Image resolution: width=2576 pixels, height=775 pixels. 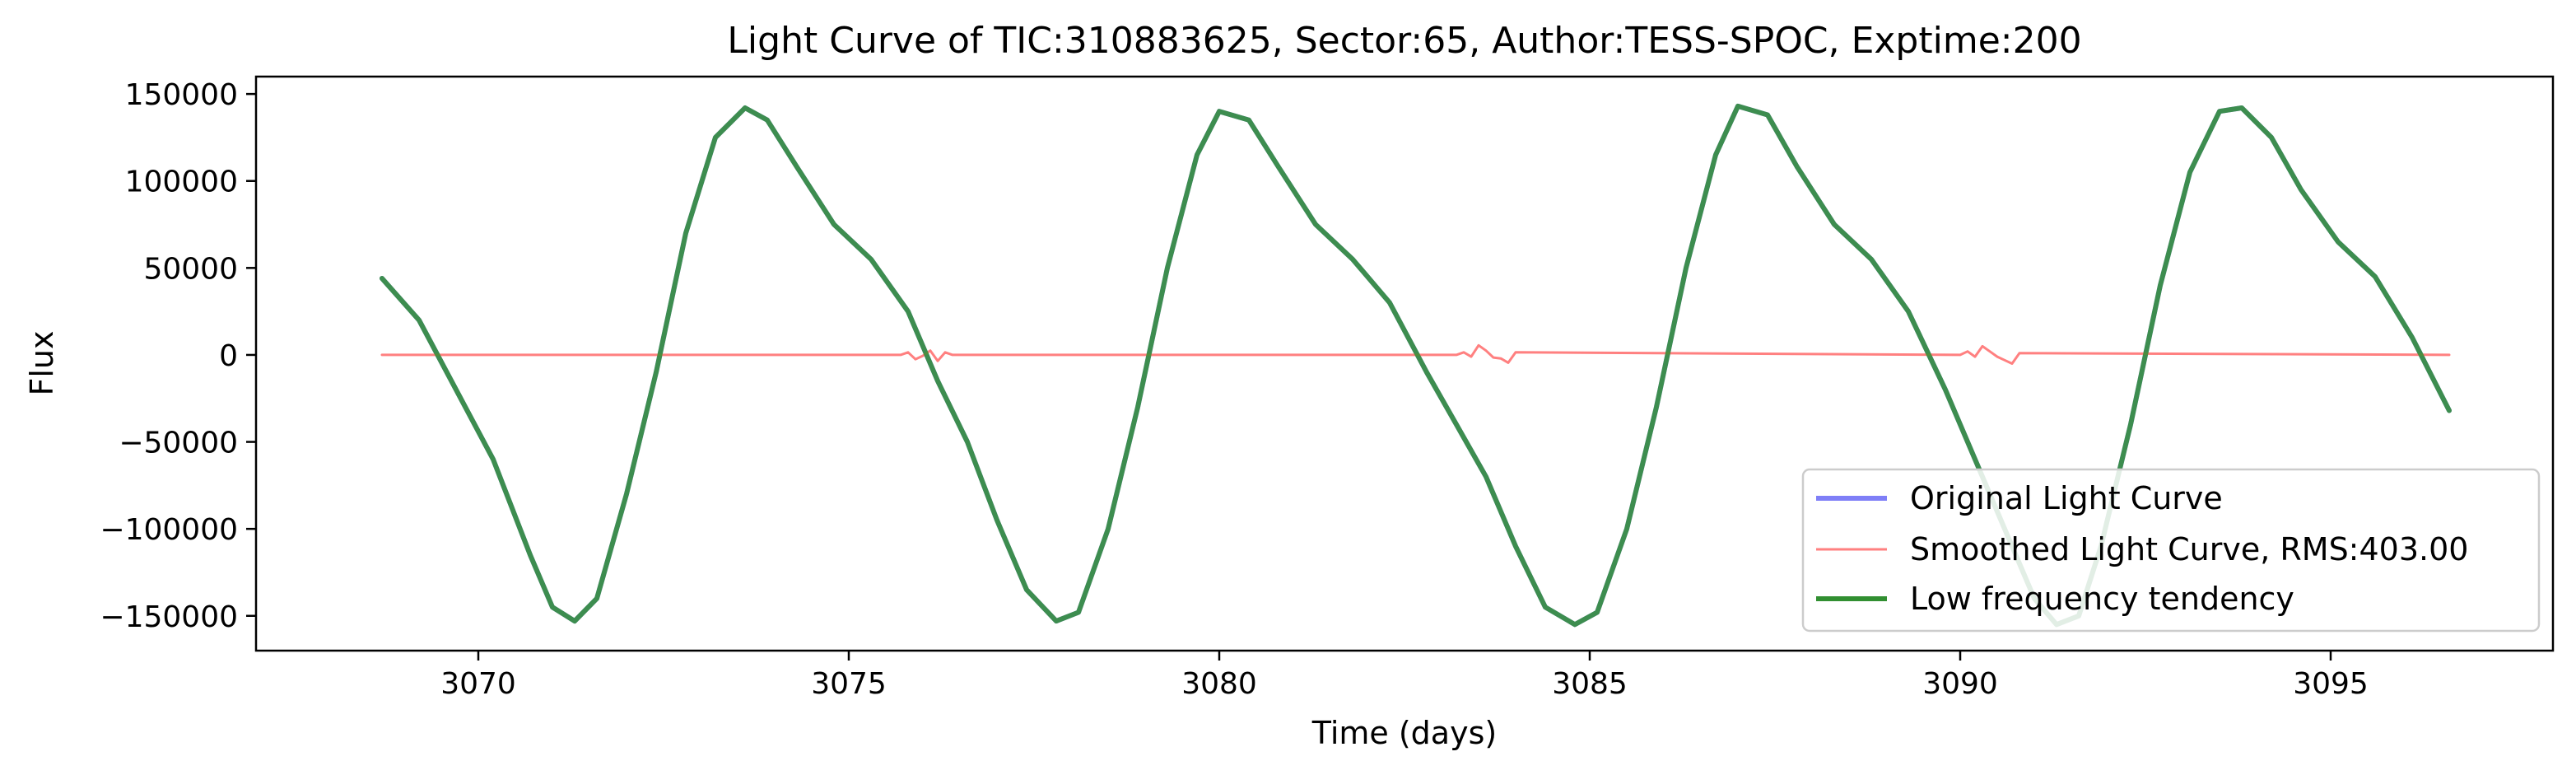 I want to click on legend-box, so click(x=2171, y=550).